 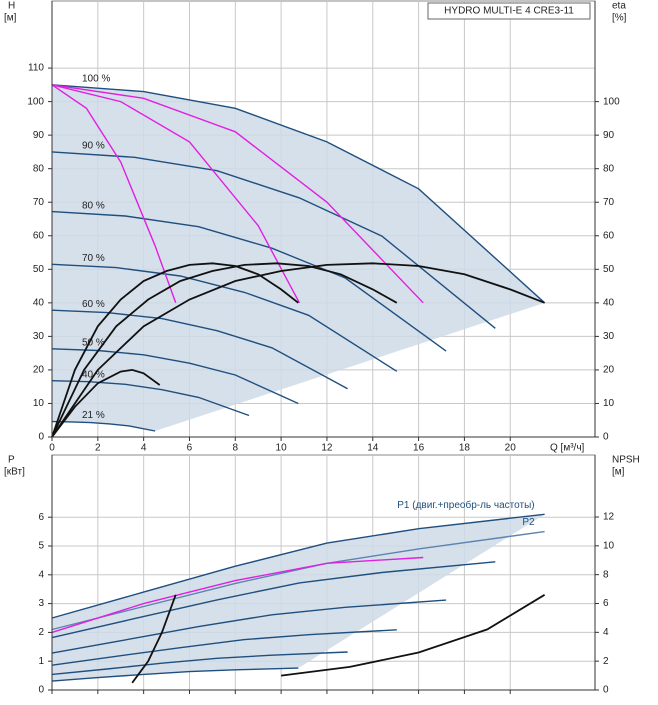 I want to click on y2-tick-label: 100, so click(x=611, y=101).